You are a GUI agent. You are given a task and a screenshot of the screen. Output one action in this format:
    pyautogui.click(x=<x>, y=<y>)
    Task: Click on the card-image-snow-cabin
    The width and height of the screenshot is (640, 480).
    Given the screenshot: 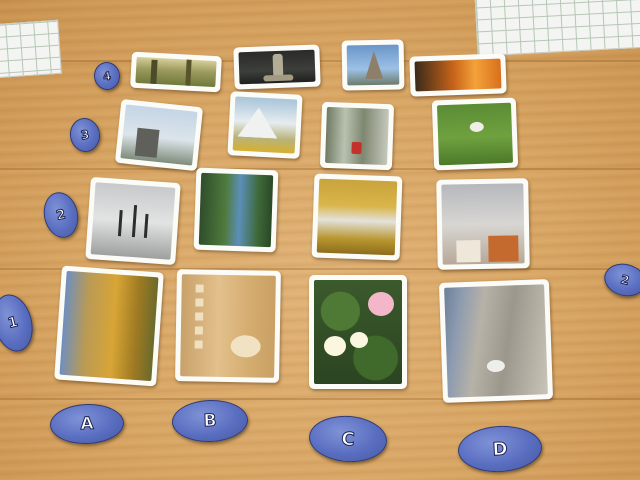 What is the action you would take?
    pyautogui.click(x=483, y=224)
    